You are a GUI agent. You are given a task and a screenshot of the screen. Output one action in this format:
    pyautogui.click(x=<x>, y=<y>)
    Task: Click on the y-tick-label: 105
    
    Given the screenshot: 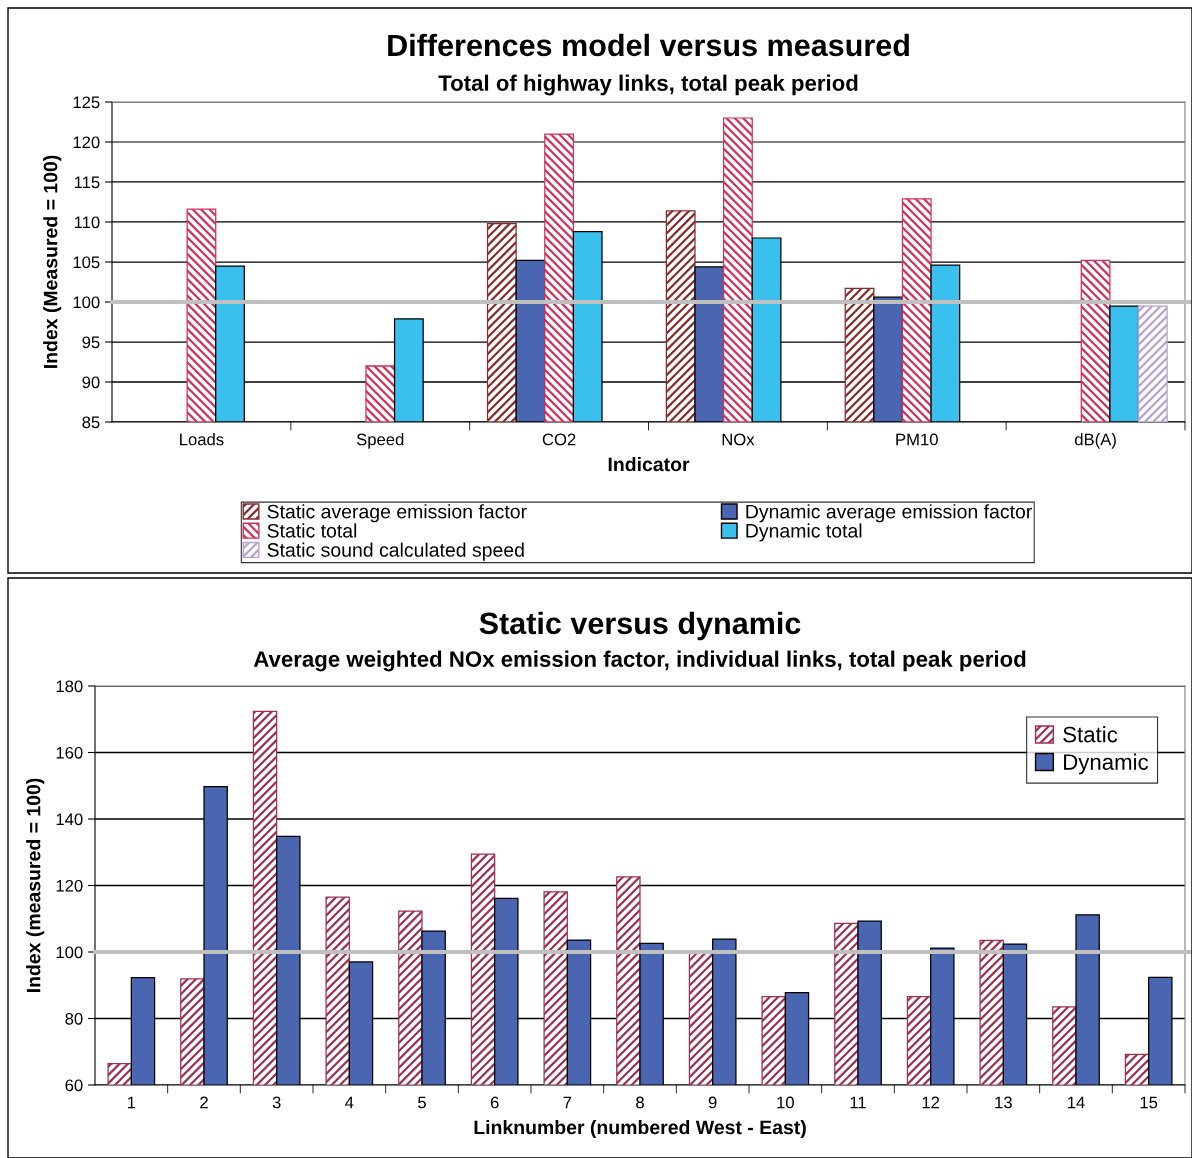 What is the action you would take?
    pyautogui.click(x=86, y=262)
    